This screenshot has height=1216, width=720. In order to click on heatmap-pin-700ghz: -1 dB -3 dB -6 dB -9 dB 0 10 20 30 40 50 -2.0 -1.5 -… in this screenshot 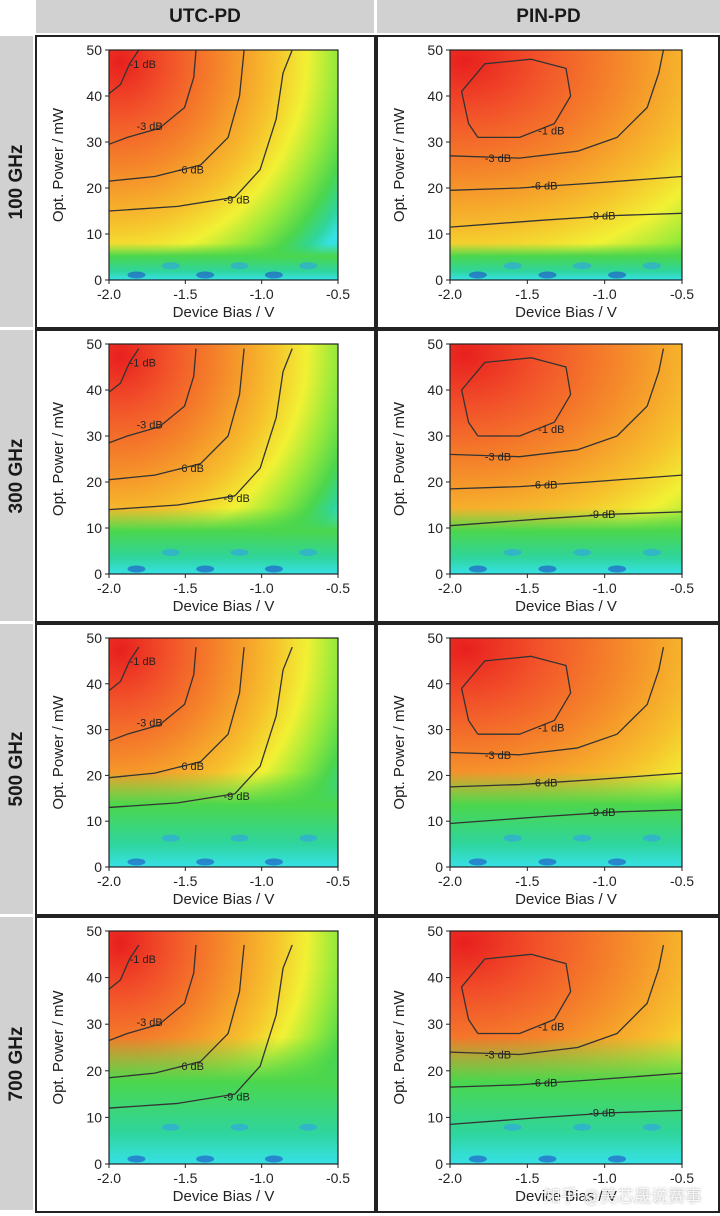, I will do `click(548, 1064)`.